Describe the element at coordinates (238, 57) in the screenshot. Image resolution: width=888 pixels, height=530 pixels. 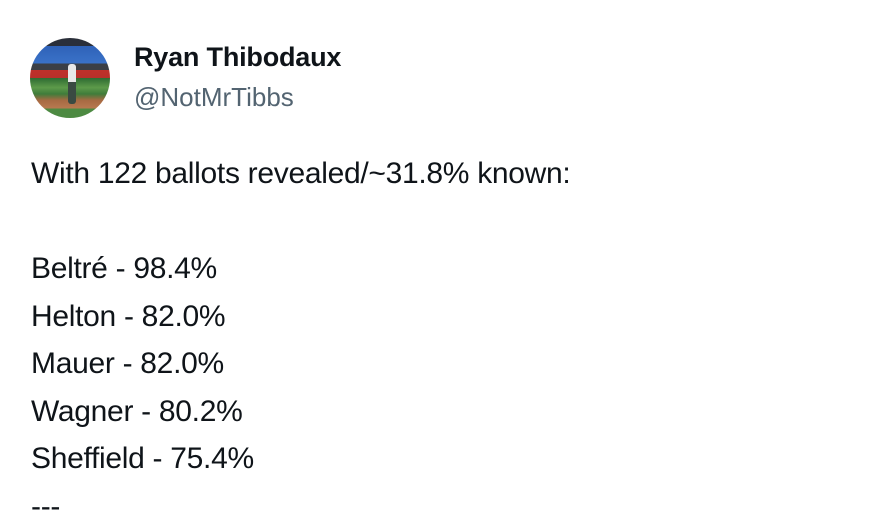
I see `author-name: Ryan Thibodaux` at that location.